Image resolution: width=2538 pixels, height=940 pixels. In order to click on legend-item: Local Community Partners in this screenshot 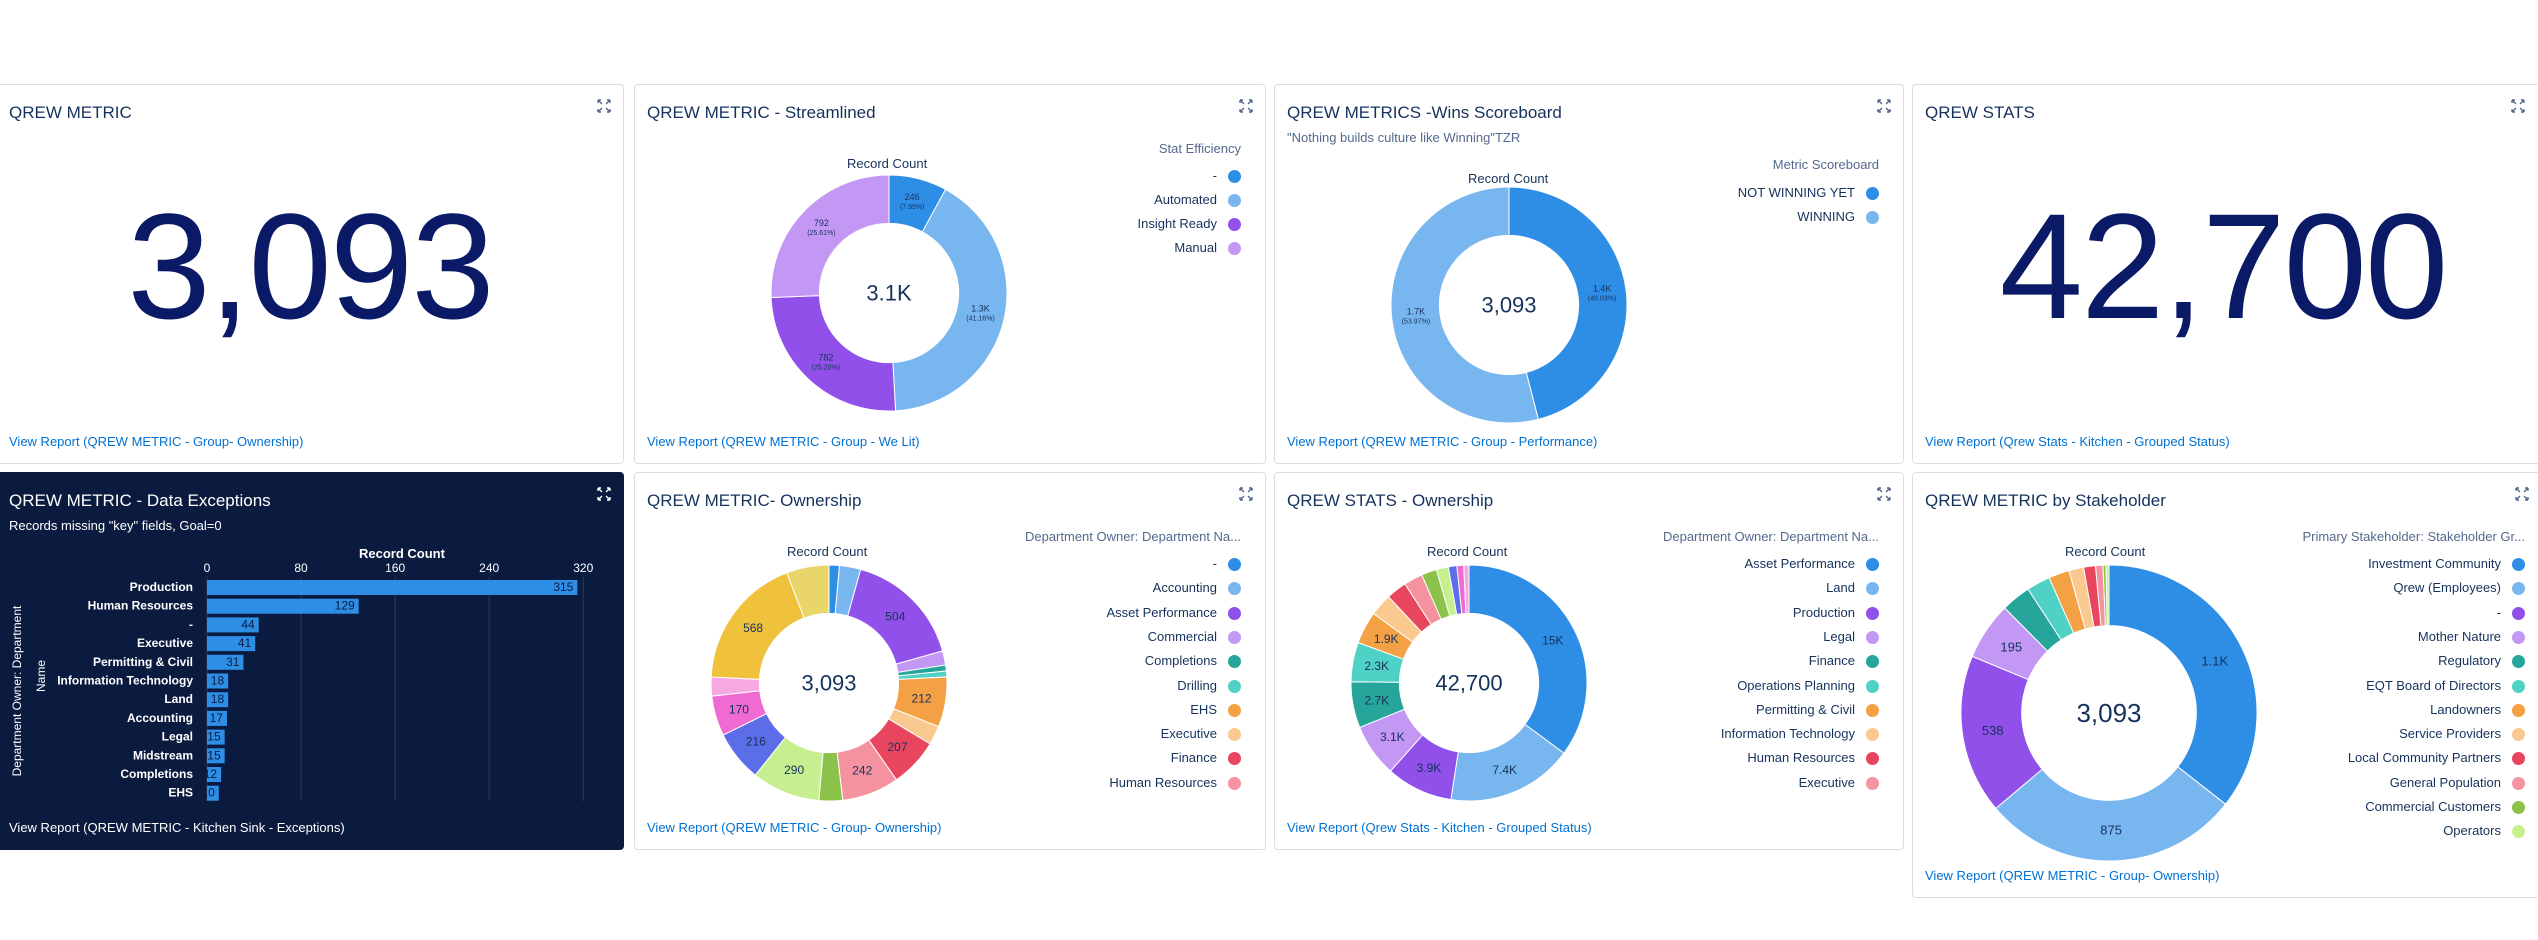, I will do `click(2436, 758)`.